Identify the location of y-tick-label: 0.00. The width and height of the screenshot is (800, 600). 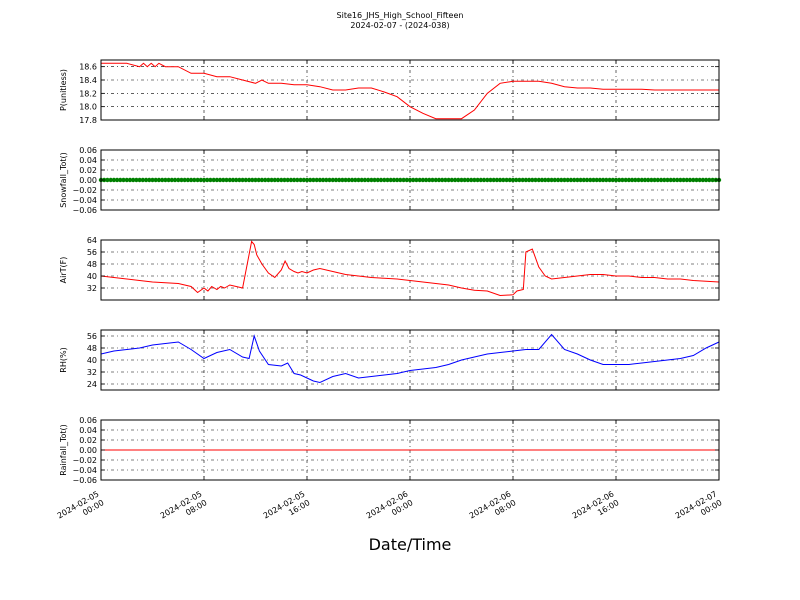
(88, 180).